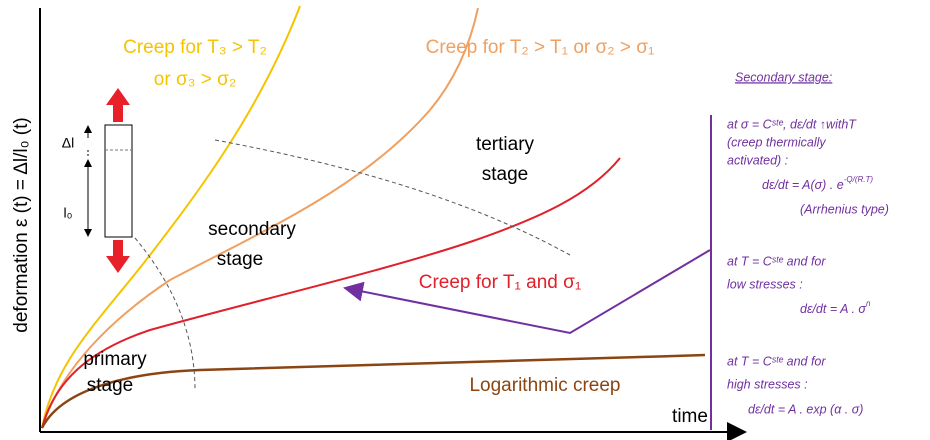  What do you see at coordinates (765, 284) in the screenshot?
I see `note-line: low stresses :` at bounding box center [765, 284].